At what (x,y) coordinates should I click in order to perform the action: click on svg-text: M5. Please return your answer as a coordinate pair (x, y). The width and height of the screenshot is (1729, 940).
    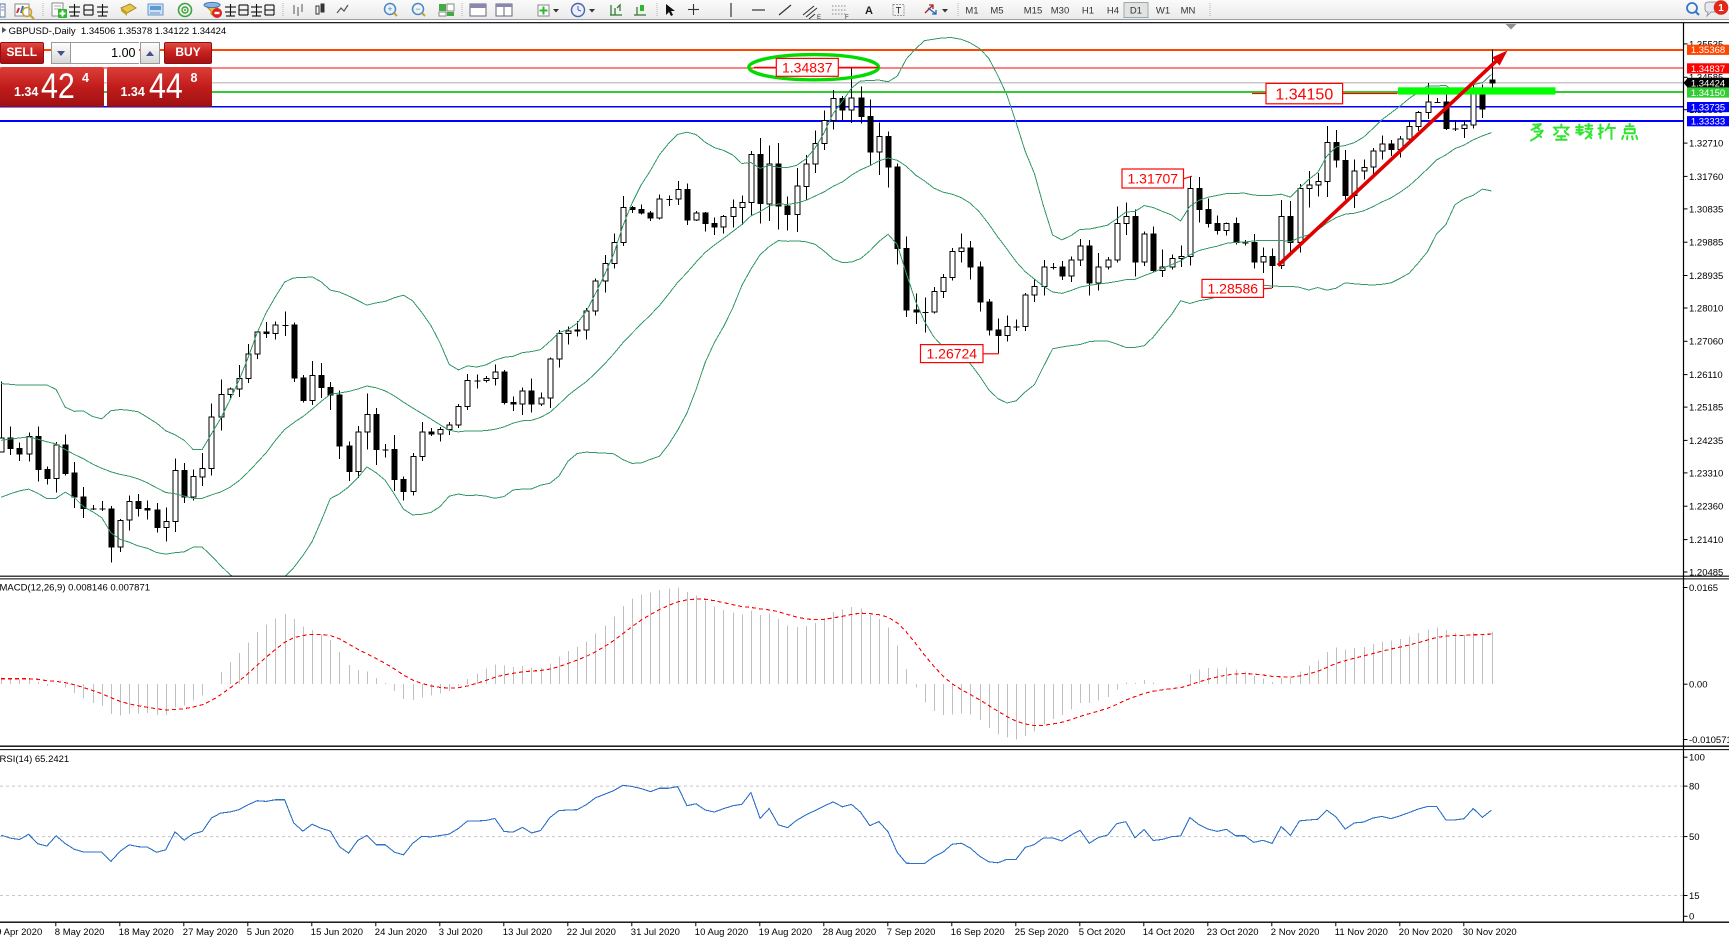
    Looking at the image, I should click on (996, 11).